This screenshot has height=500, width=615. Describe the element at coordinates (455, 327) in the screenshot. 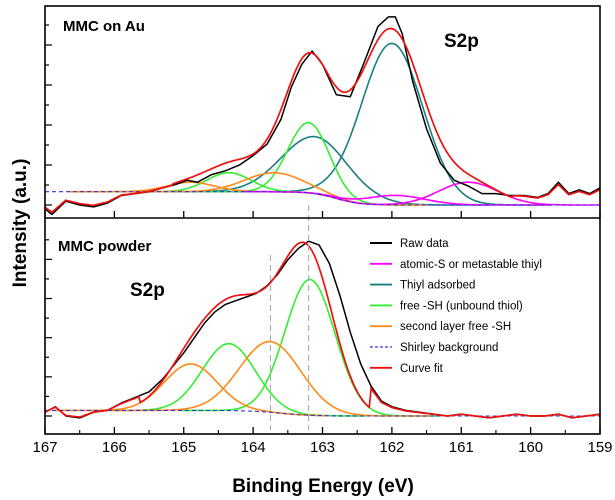

I see `legend-label-4: second layer free -SH` at that location.